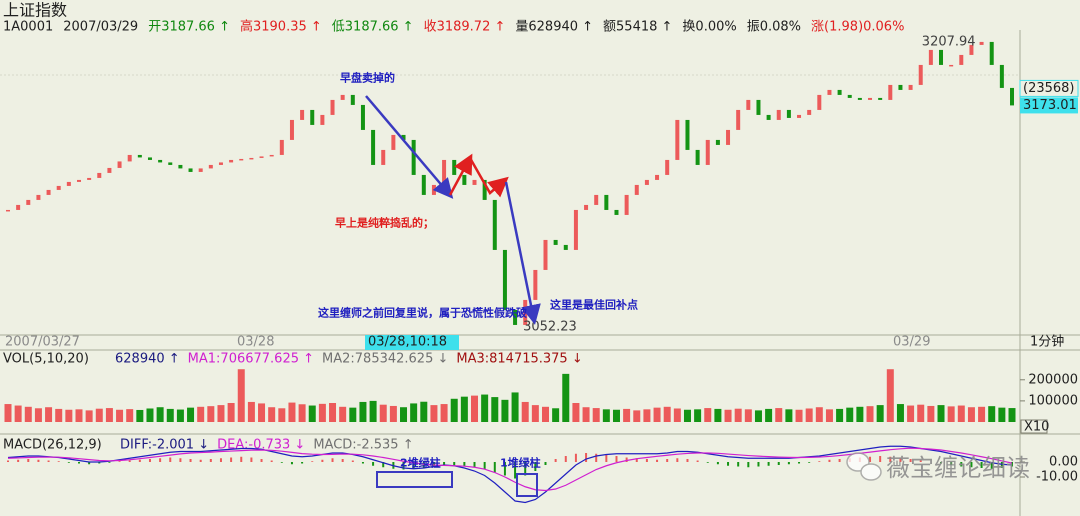  I want to click on price-tag-label: 3173.01, so click(1050, 105).